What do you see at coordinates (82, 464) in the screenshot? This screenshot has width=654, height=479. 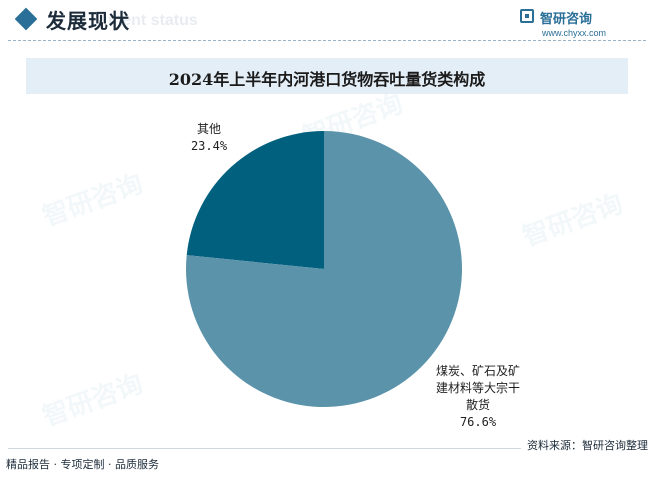 I see `footer-slogan: 精品报告 · 专项定制 · 品质服务` at bounding box center [82, 464].